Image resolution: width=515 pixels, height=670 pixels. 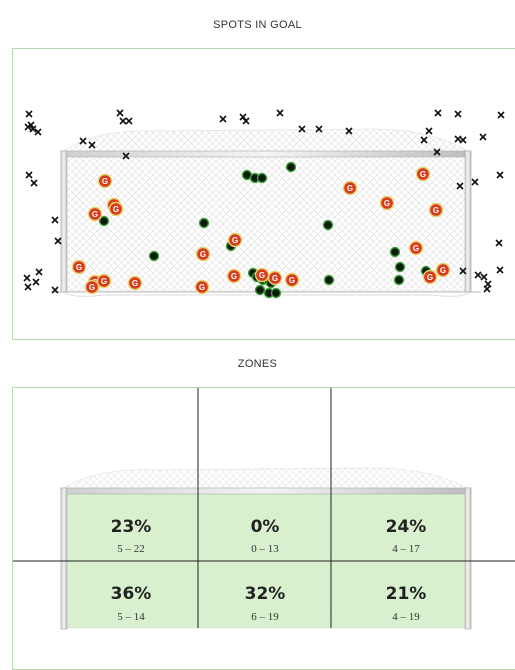 What do you see at coordinates (265, 617) in the screenshot?
I see `zone-bottom-center-range: 6 – 19` at bounding box center [265, 617].